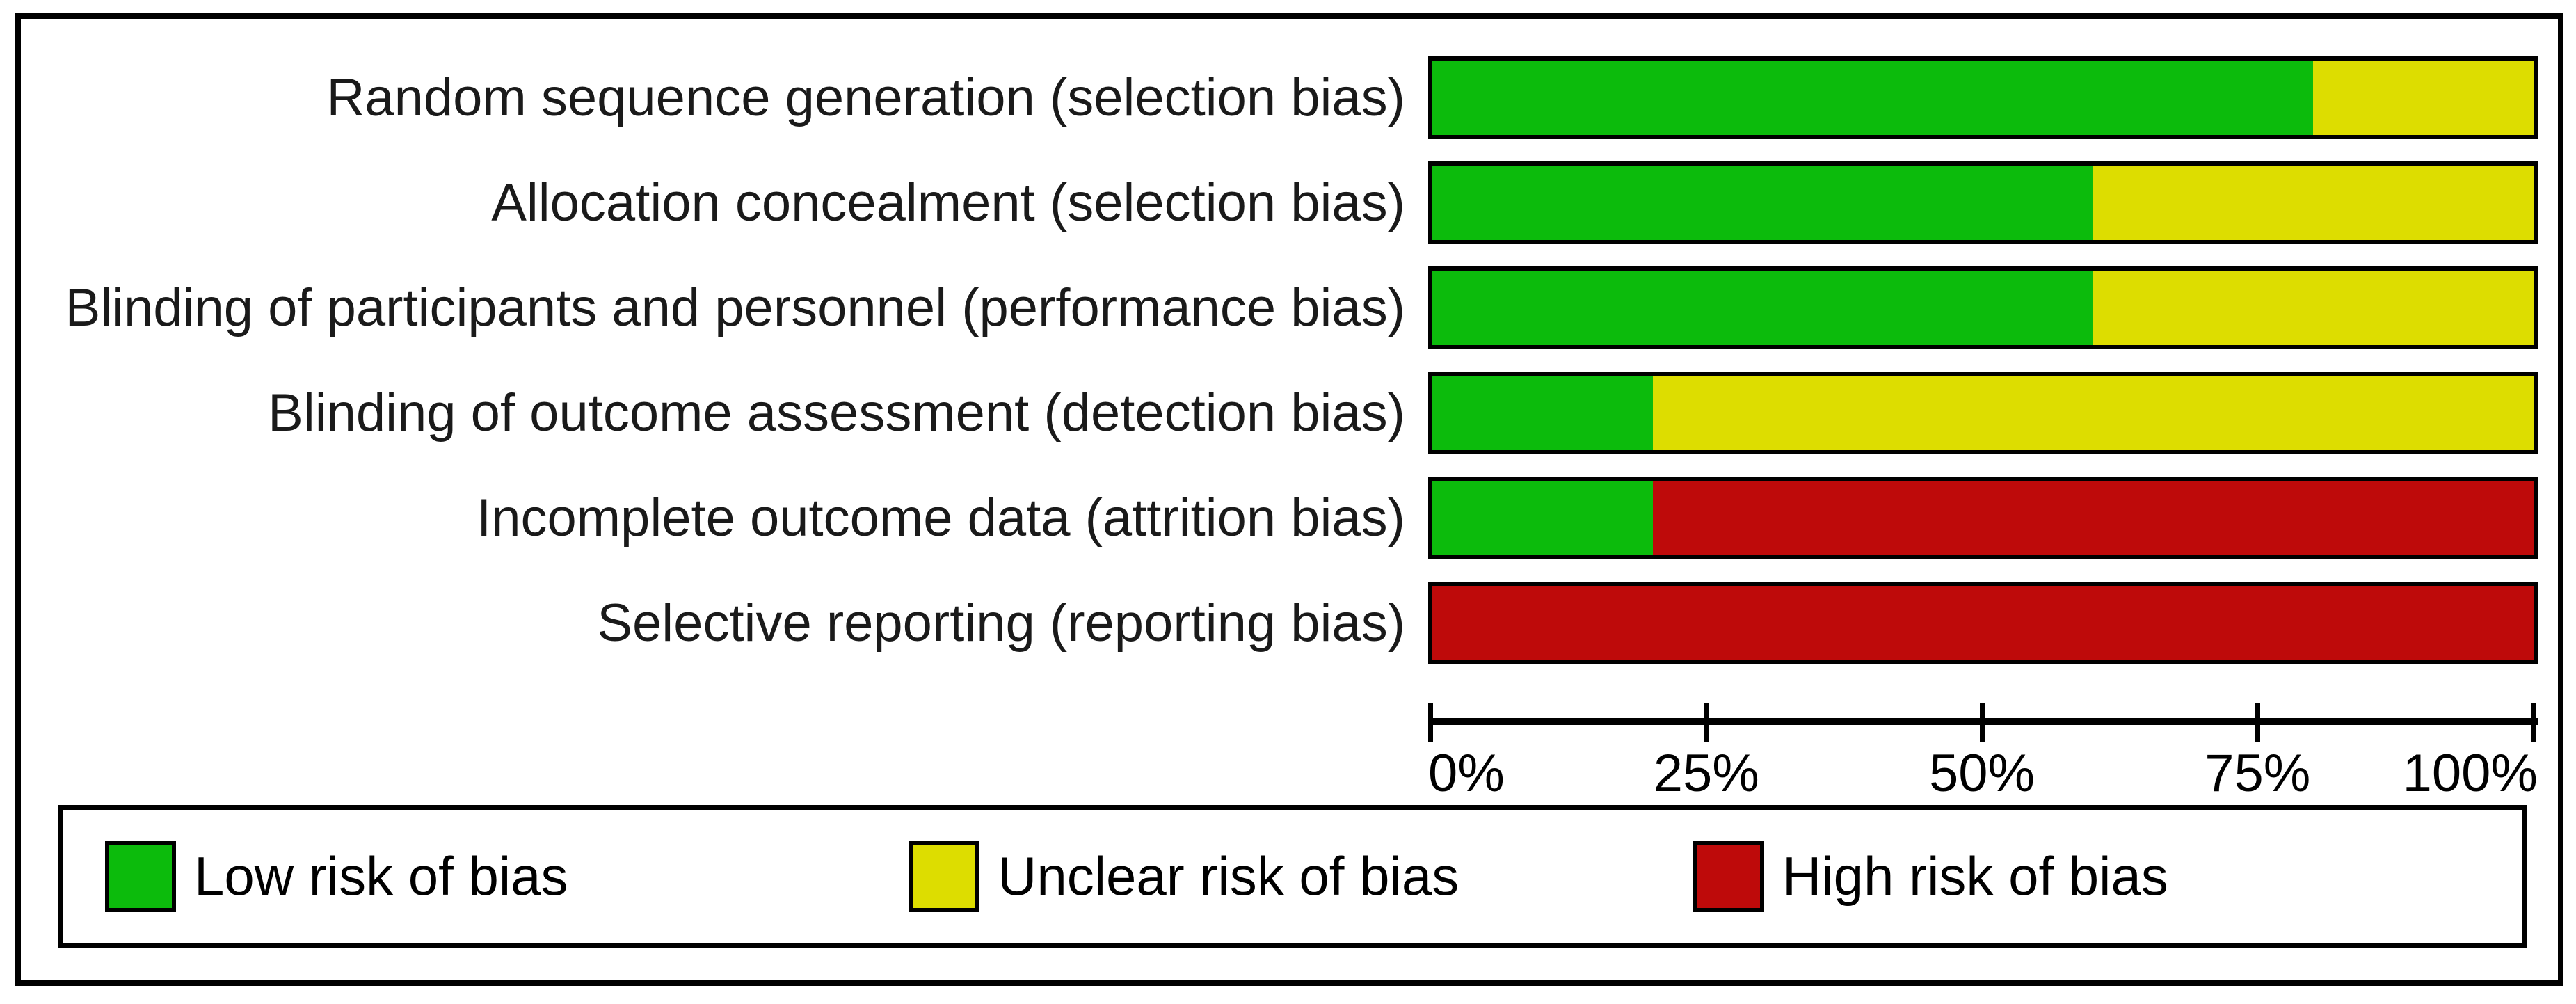 The height and width of the screenshot is (1004, 2576). I want to click on legend-entry-high: High risk of bias, so click(1930, 876).